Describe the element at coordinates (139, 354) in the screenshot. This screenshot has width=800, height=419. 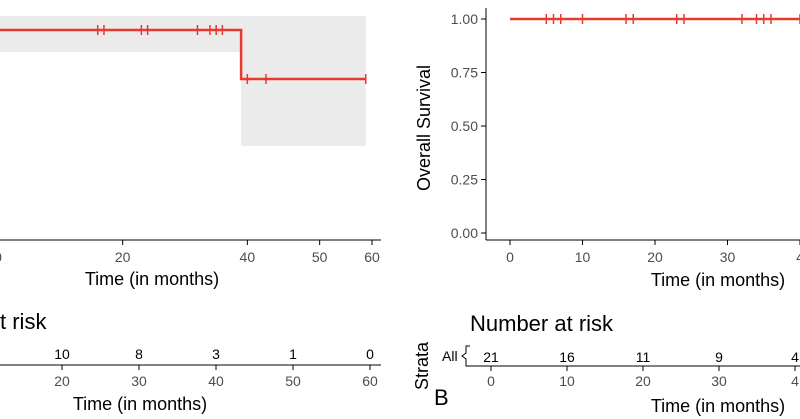
I see `risk-count: 8` at that location.